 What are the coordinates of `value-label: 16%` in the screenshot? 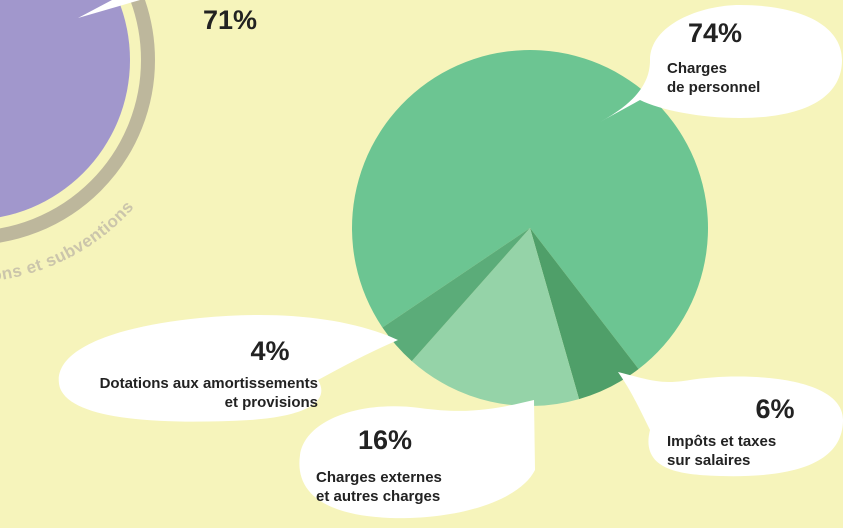 It's located at (385, 440).